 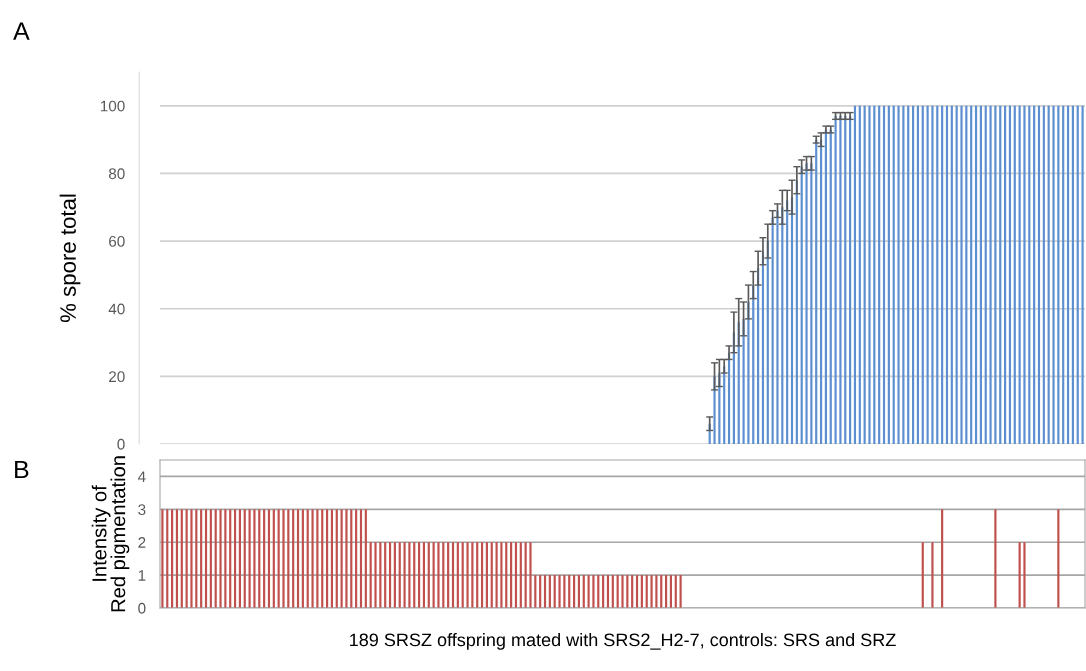 What do you see at coordinates (142, 608) in the screenshot?
I see `y-tick-label: 0` at bounding box center [142, 608].